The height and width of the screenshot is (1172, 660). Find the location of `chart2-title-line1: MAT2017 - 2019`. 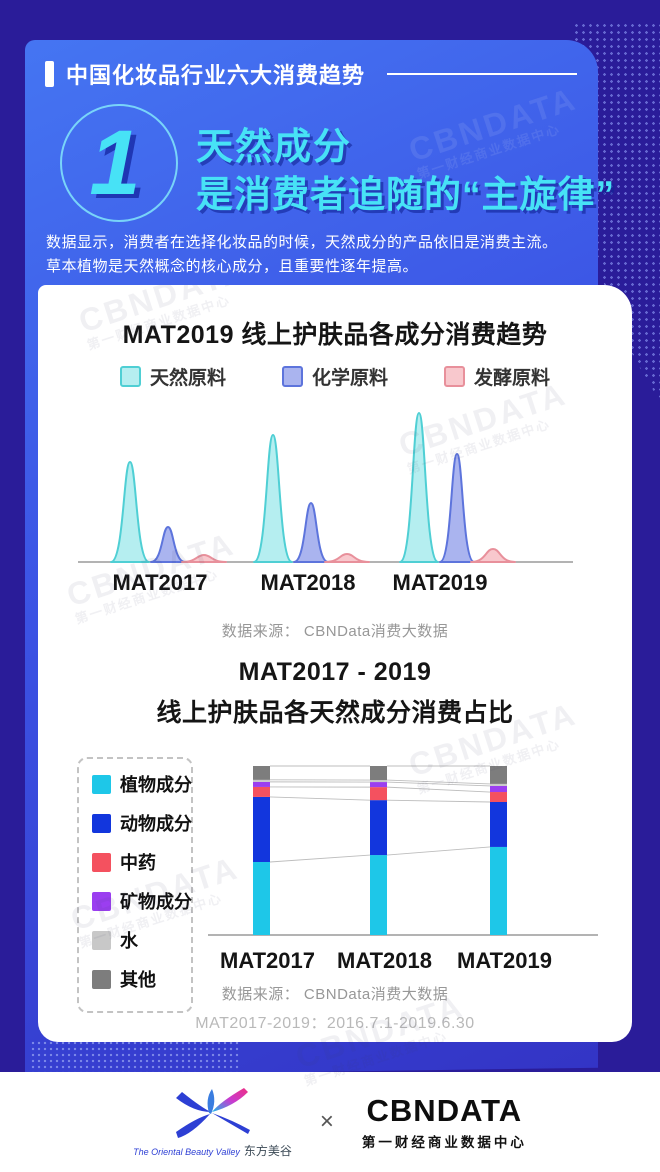

chart2-title-line1: MAT2017 - 2019 is located at coordinates (335, 672).